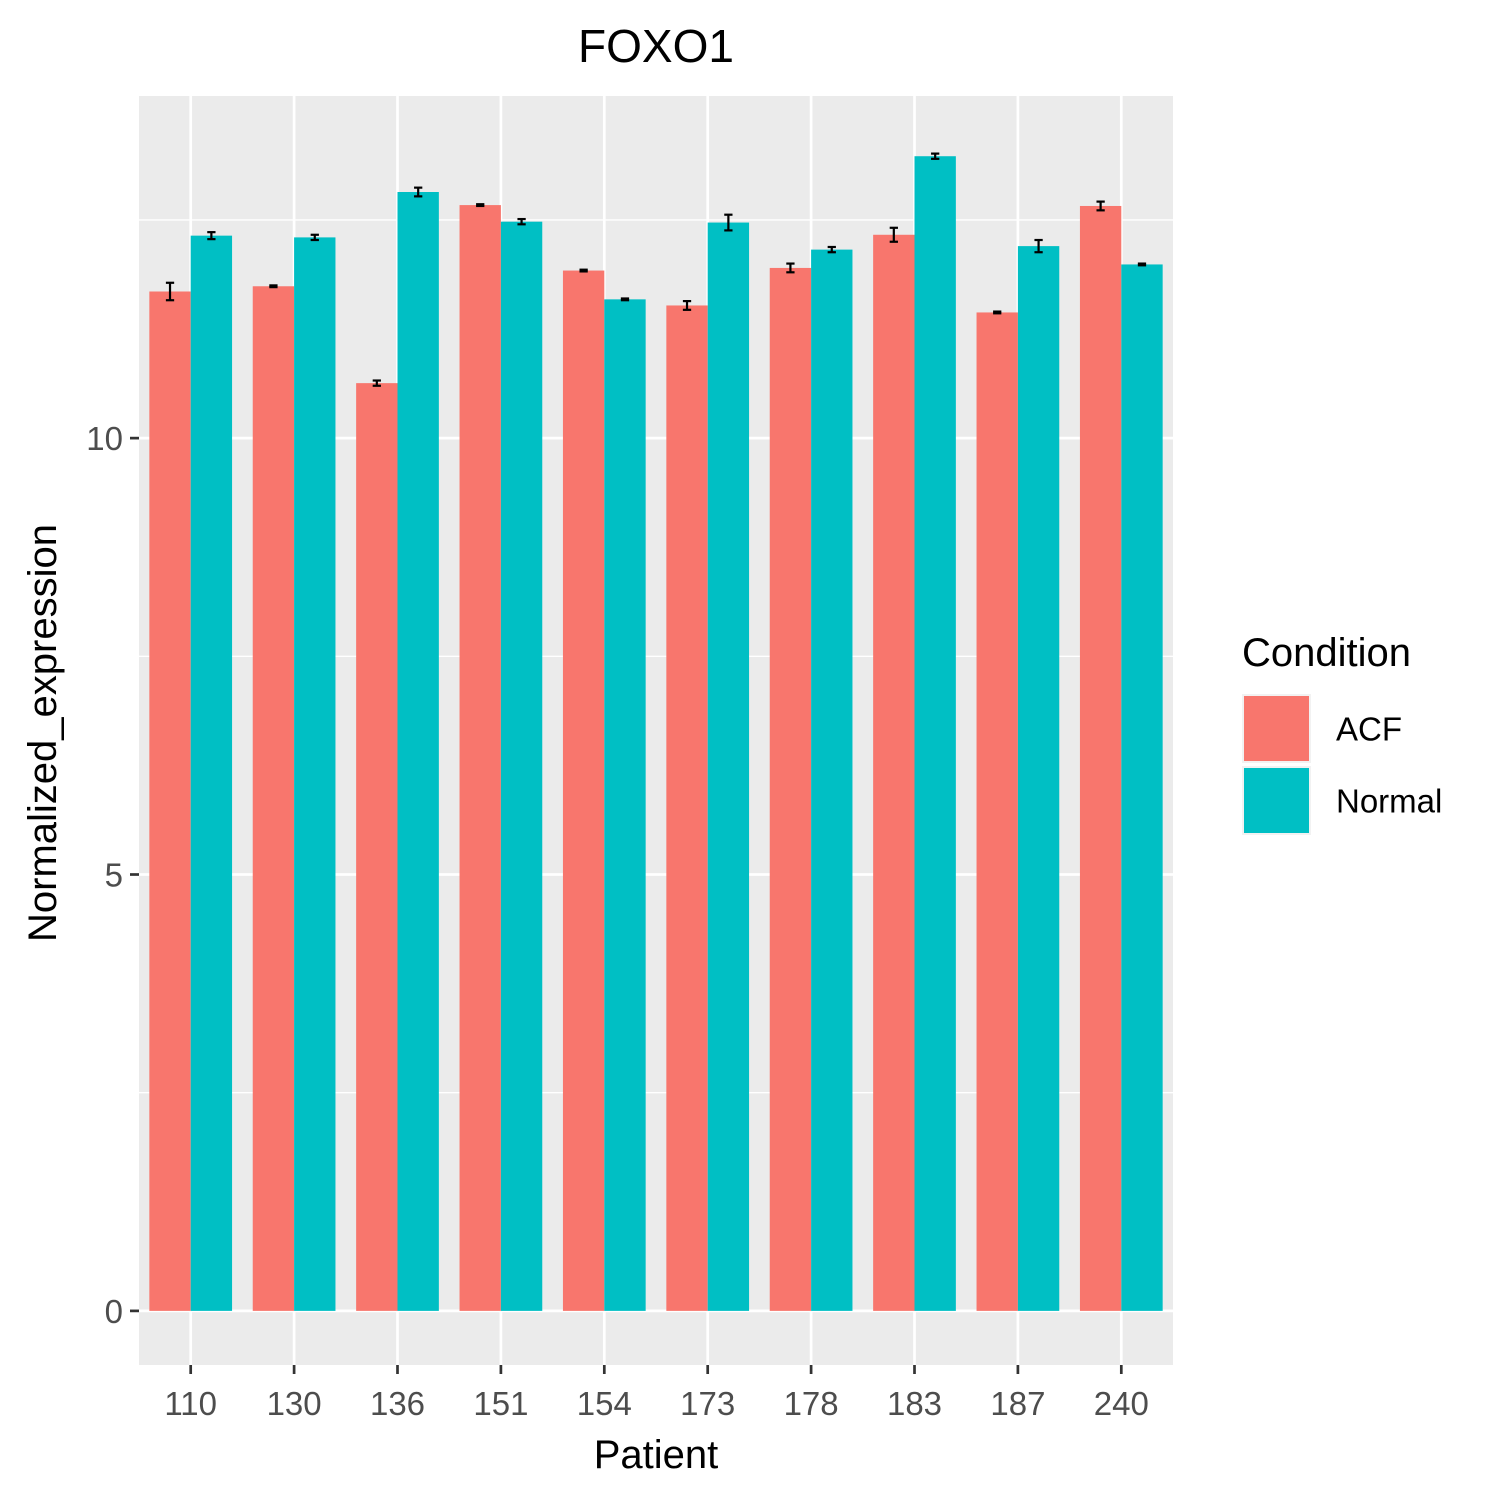 The height and width of the screenshot is (1500, 1500). I want to click on x-axis: 110 130 136 151 154 173 178 183 187 240, so click(656, 1393).